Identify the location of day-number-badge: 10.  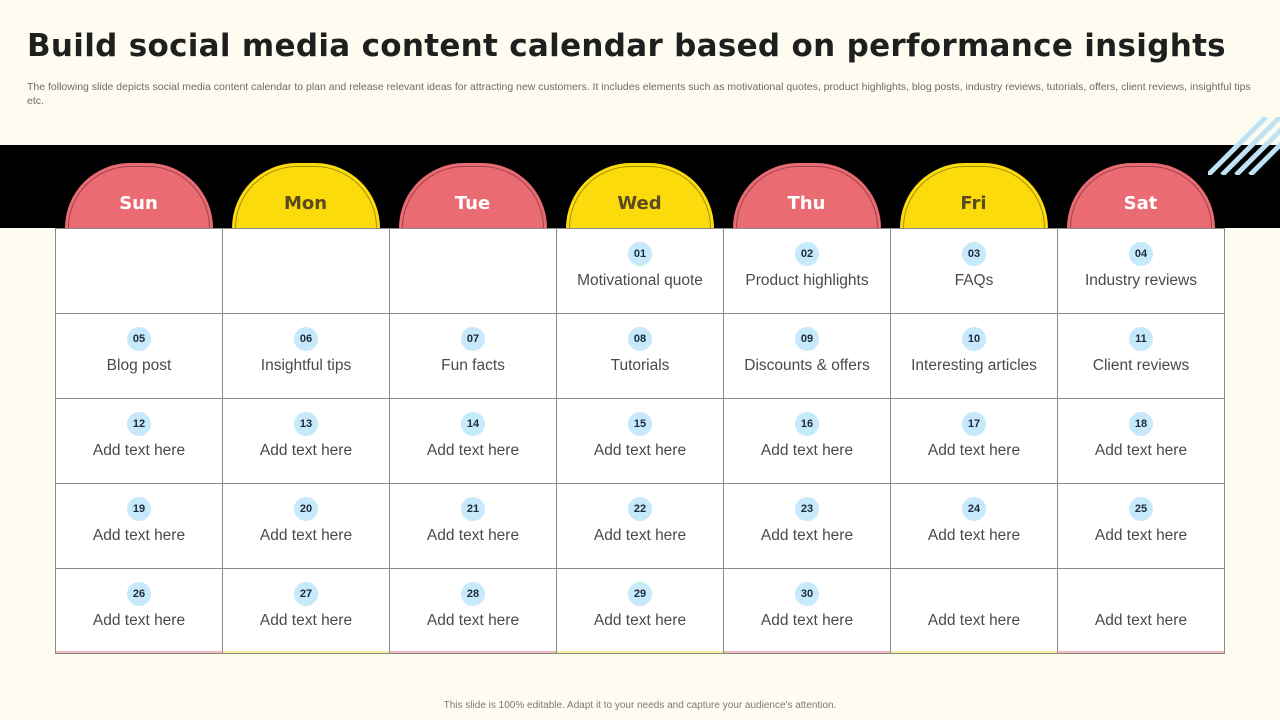
(974, 339).